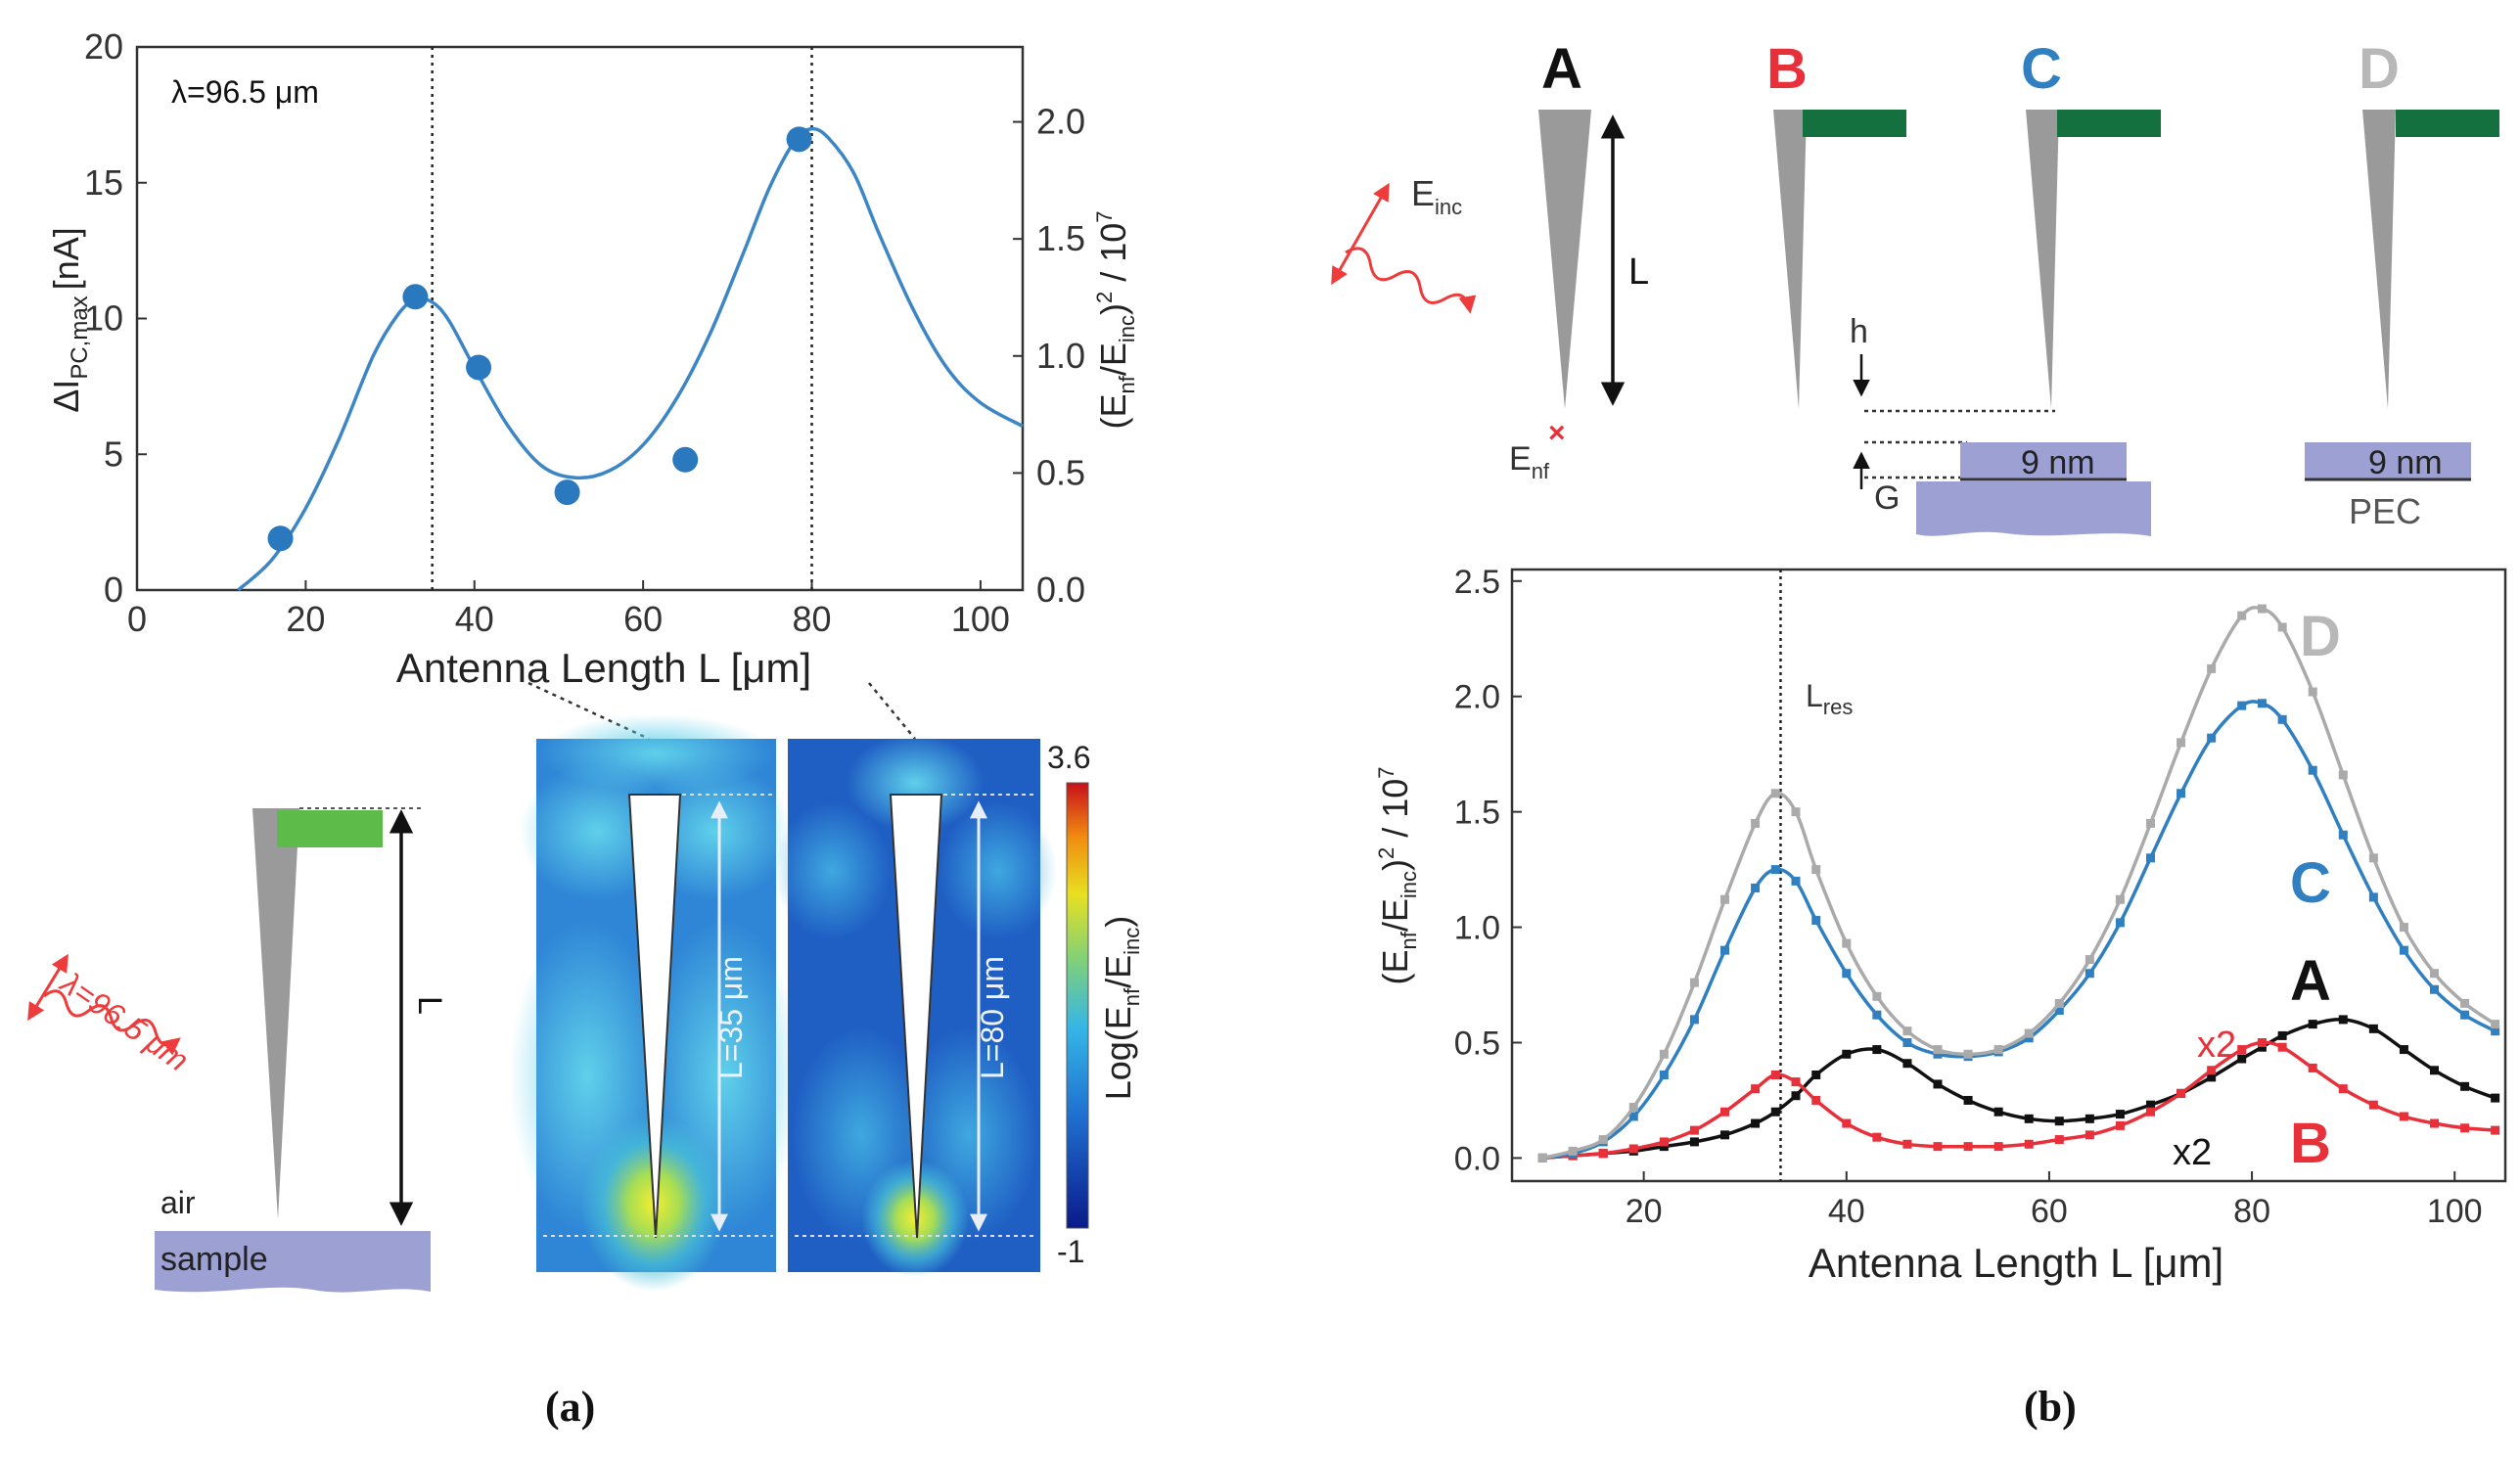 This screenshot has height=1459, width=2520. What do you see at coordinates (245, 92) in the screenshot?
I see `panel-a-wavelength-annotation: λ=96.5 μm` at bounding box center [245, 92].